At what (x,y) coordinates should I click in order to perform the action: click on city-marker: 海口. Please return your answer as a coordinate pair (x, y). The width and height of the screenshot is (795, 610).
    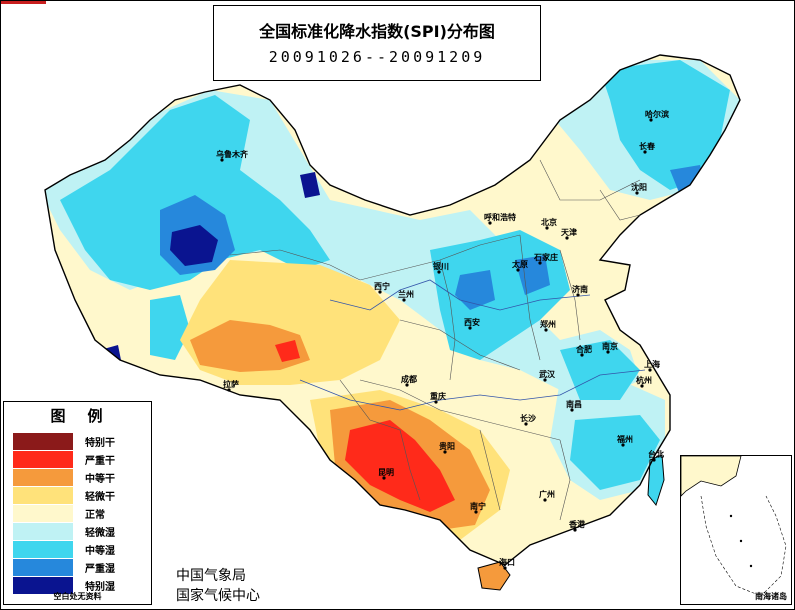
    Looking at the image, I should click on (507, 563).